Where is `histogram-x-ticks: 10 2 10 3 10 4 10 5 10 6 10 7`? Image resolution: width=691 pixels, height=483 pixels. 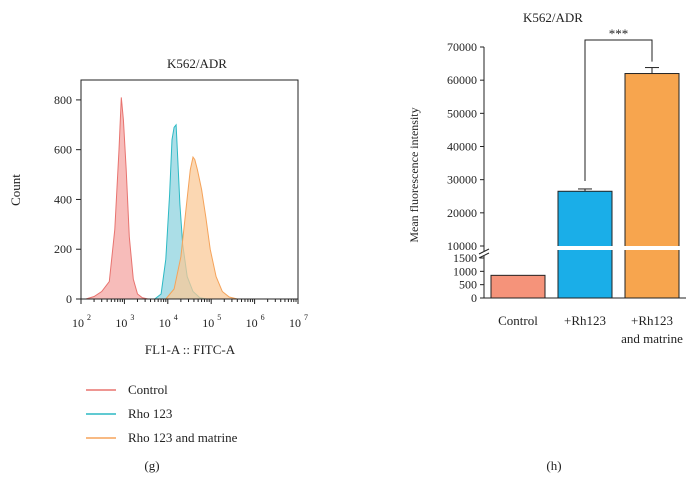
histogram-x-ticks: 10 2 10 3 10 4 10 5 10 6 10 7 is located at coordinates (190, 314).